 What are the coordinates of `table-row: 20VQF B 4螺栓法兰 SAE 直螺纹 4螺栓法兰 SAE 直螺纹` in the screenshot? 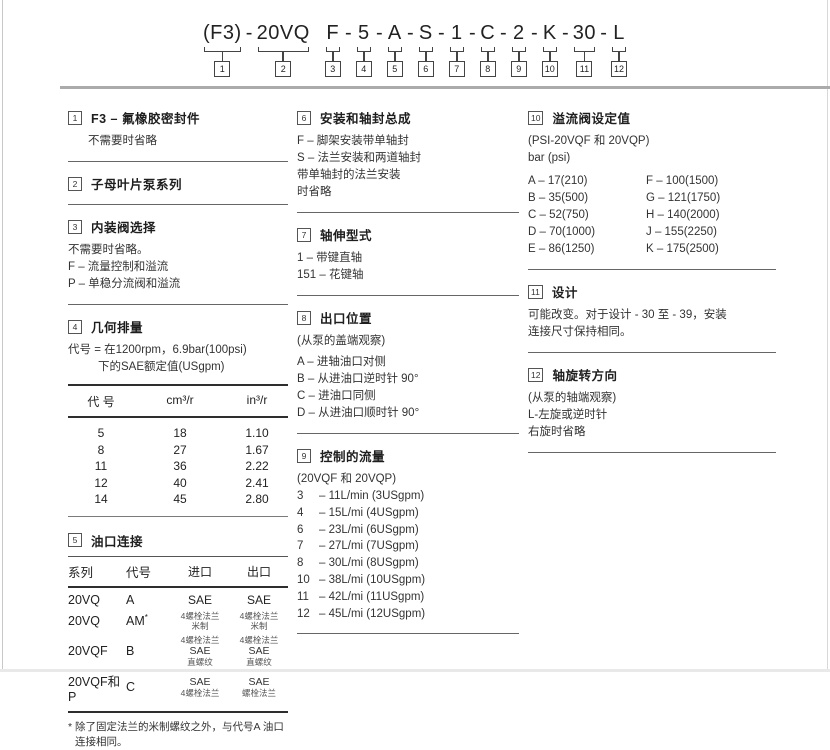 It's located at (178, 651).